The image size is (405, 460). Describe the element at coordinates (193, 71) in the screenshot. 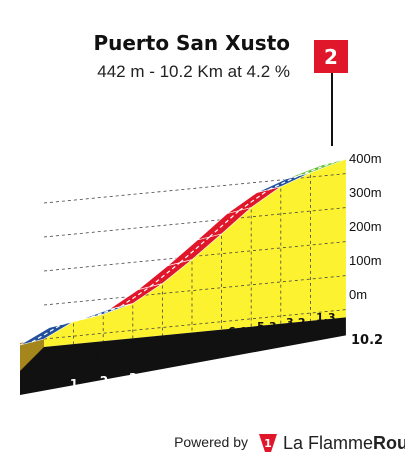

I see `climb-subtitle: 442 m - 10.2 Km at 4.2 %` at that location.